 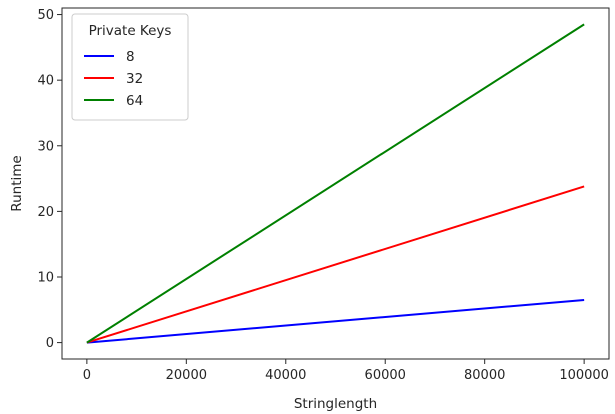 What do you see at coordinates (50, 343) in the screenshot?
I see `y-tick-label: 0` at bounding box center [50, 343].